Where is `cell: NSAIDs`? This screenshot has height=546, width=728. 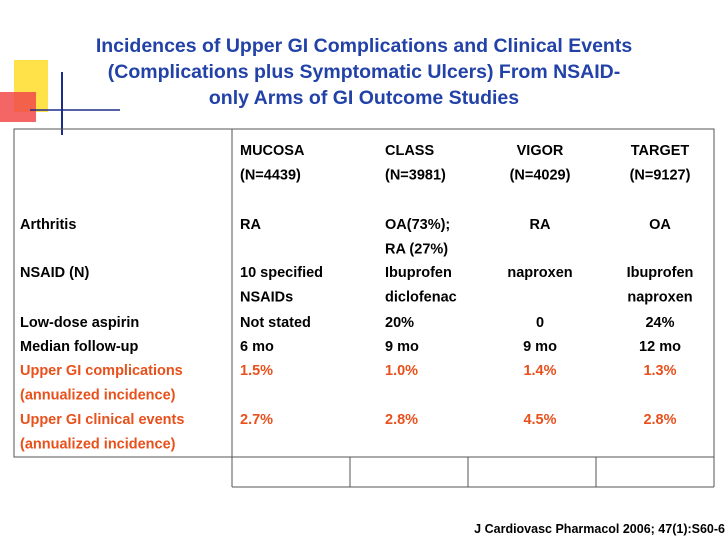 cell: NSAIDs is located at coordinates (266, 298).